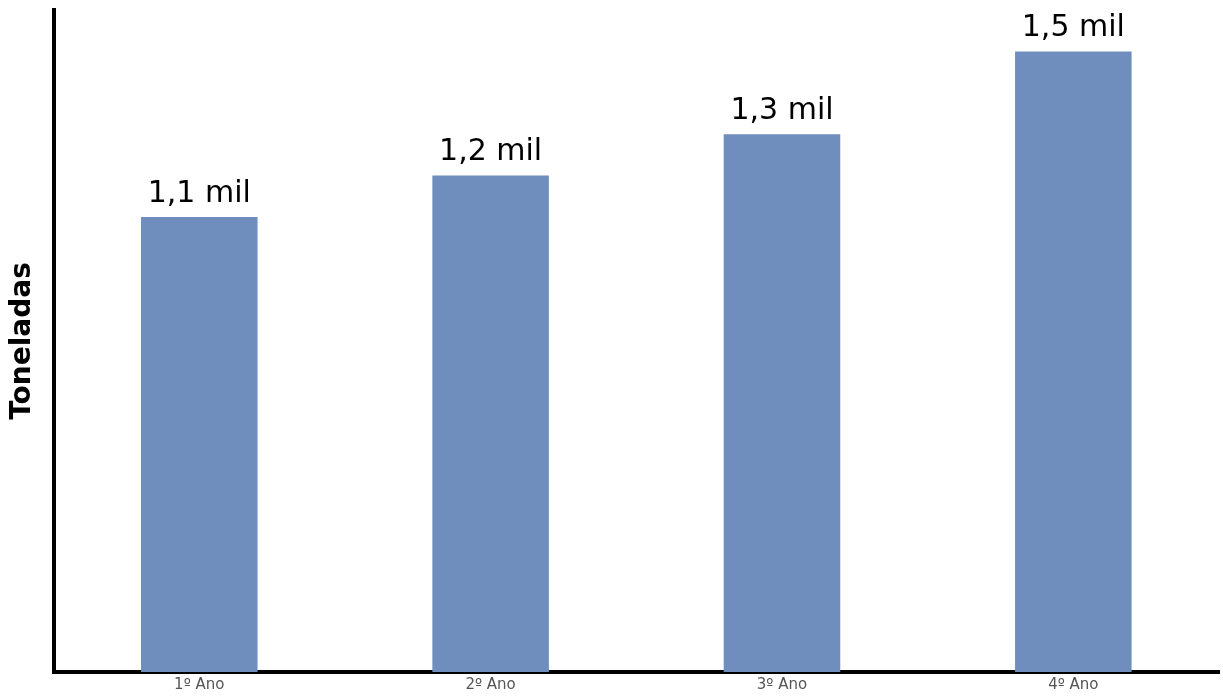 This screenshot has width=1223, height=698. Describe the element at coordinates (199, 191) in the screenshot. I see `data-label: 1,1 mil` at that location.